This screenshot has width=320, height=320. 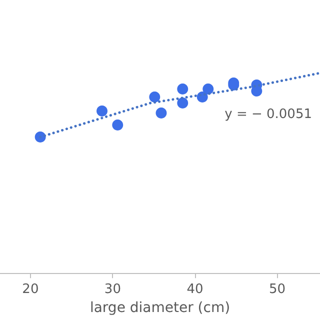 What do you see at coordinates (268, 114) in the screenshot?
I see `annotation: y = − 0.0051` at bounding box center [268, 114].